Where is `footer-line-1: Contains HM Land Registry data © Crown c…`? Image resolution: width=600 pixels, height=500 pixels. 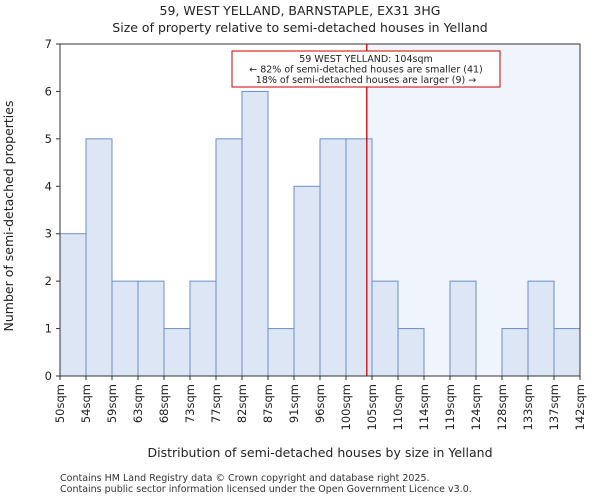 footer-line-1: Contains HM Land Registry data © Crown c… is located at coordinates (245, 478).